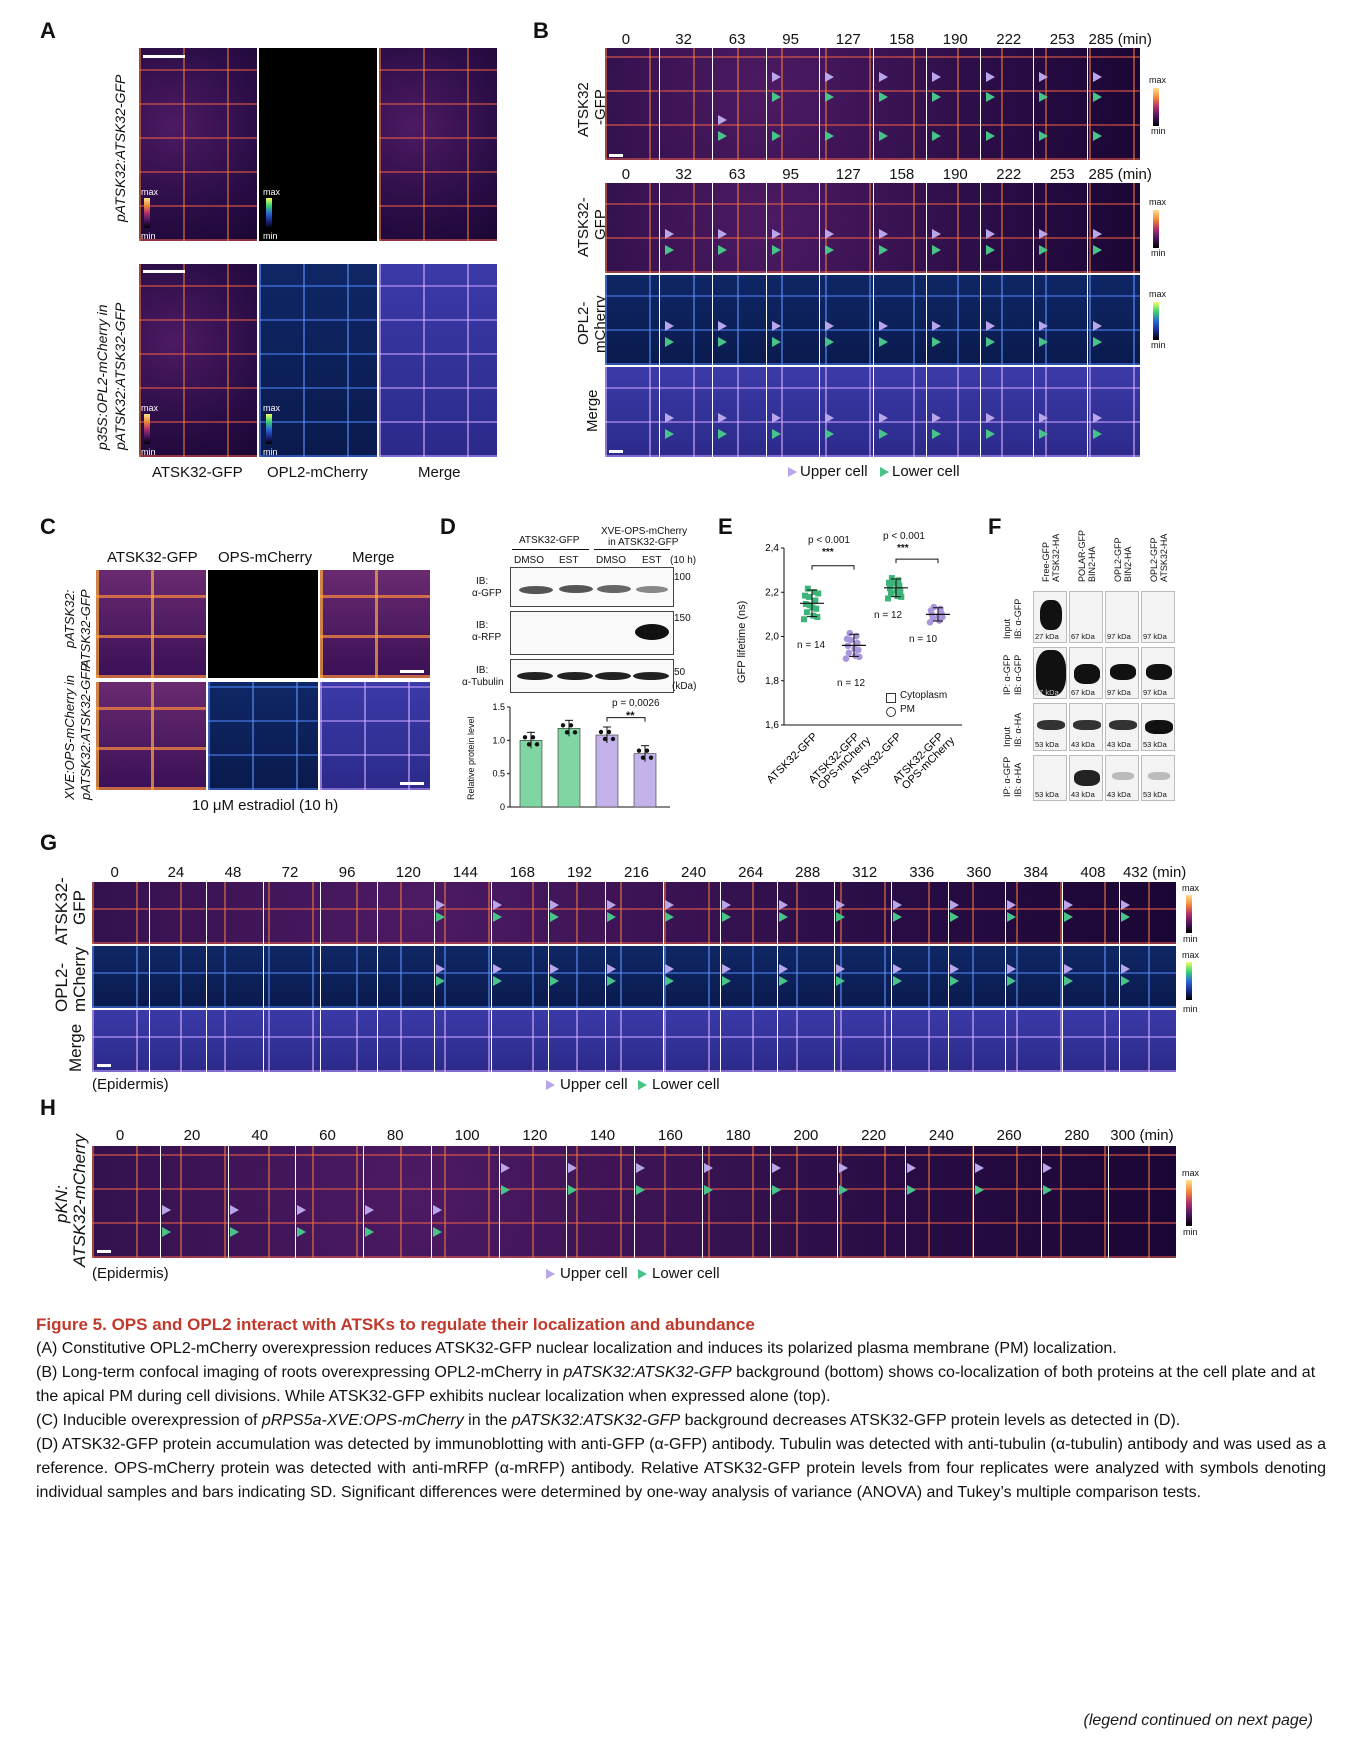 This screenshot has height=1738, width=1353. Describe the element at coordinates (808, 872) in the screenshot. I see `time-label: 288` at that location.